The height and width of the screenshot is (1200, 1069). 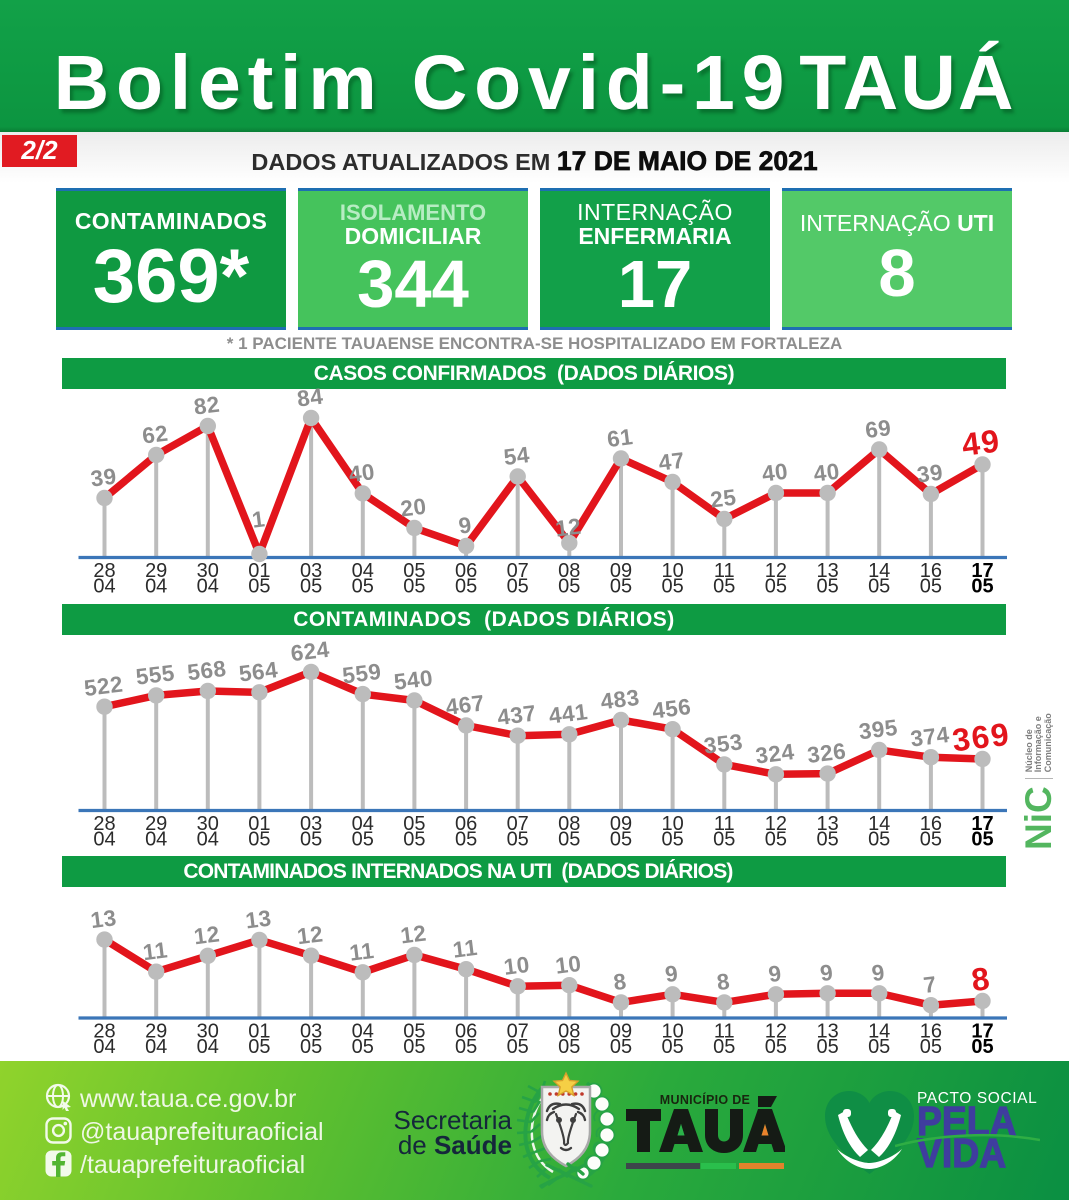 What do you see at coordinates (620, 700) in the screenshot?
I see `svg-text: 483` at bounding box center [620, 700].